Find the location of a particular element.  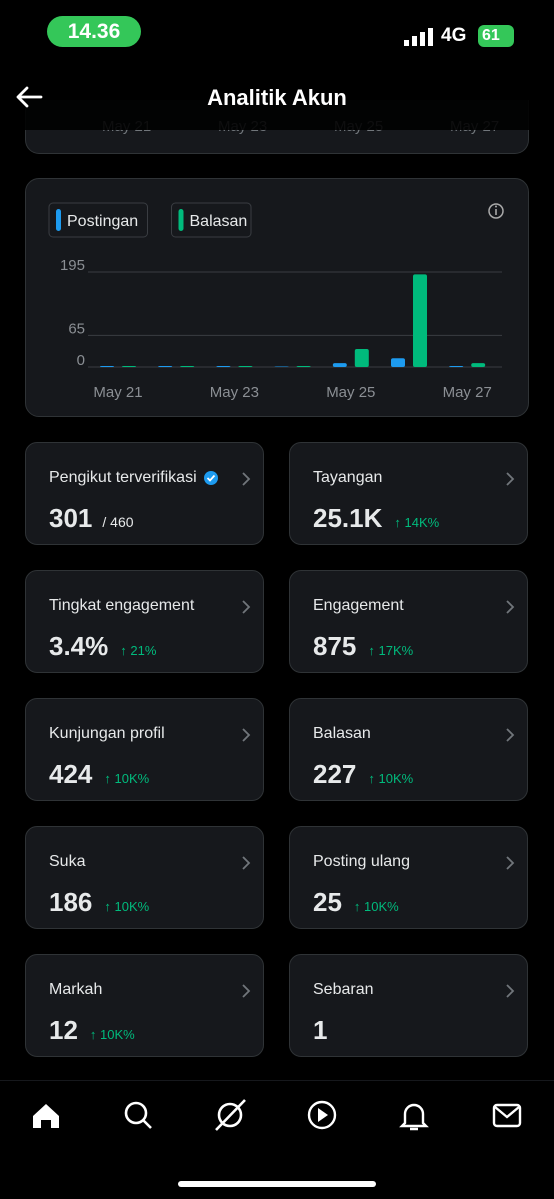

battery: 61 is located at coordinates (496, 36).